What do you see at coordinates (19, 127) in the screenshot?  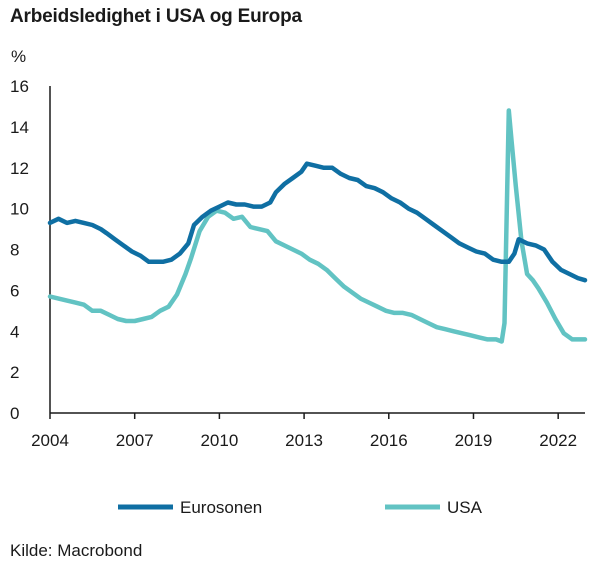 I see `y-tick-label: 14` at bounding box center [19, 127].